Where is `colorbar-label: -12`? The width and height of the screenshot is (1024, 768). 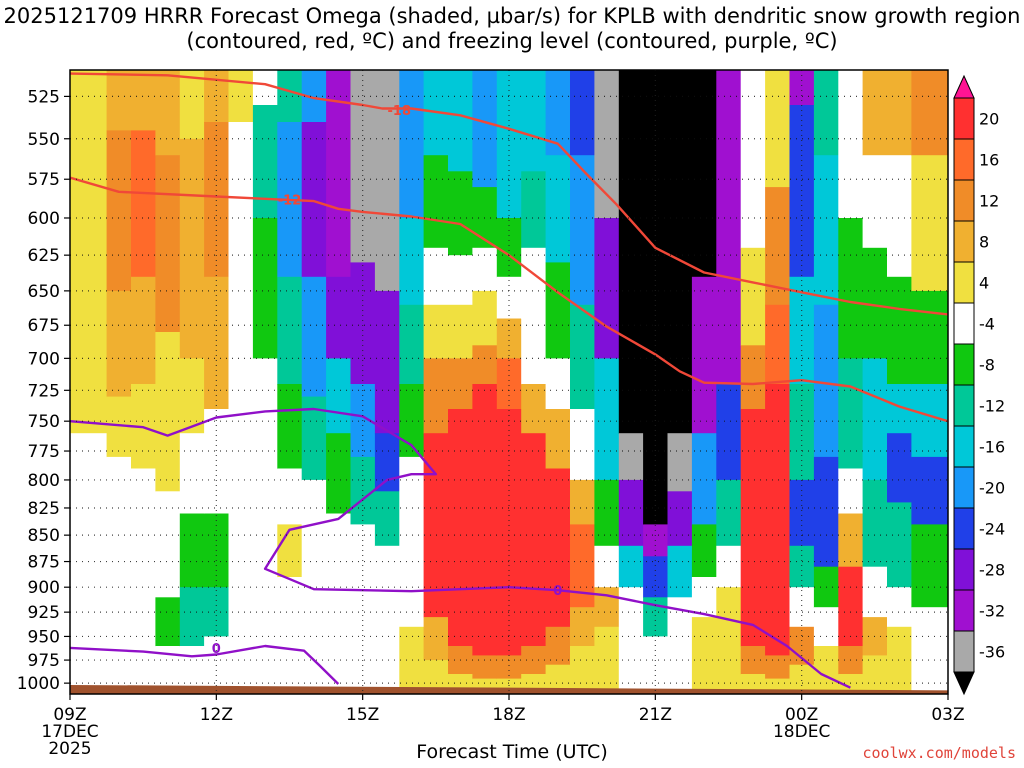 colorbar-label: -12 is located at coordinates (992, 406).